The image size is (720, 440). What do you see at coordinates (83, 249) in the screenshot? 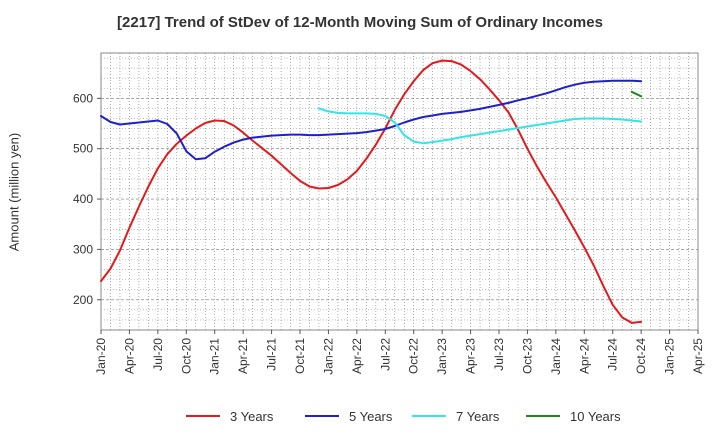
I see `y-tick-label: 300` at bounding box center [83, 249].